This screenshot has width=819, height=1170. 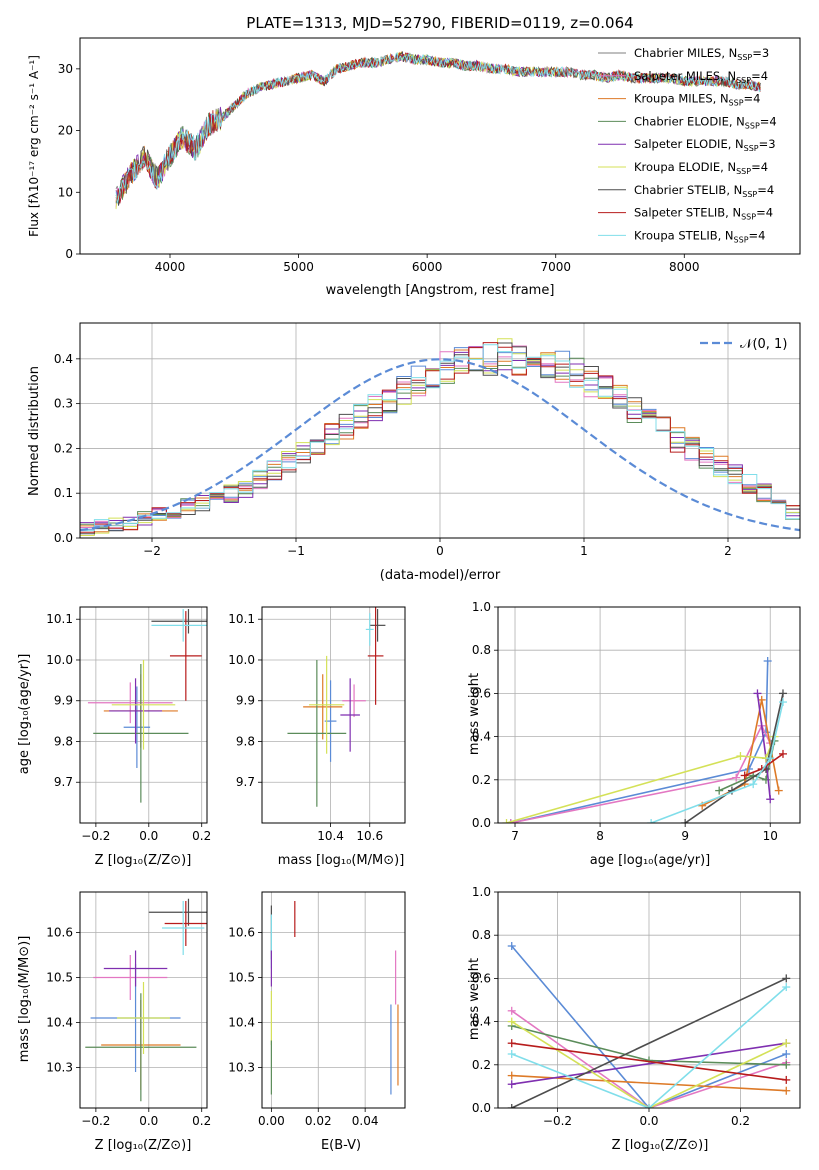 What do you see at coordinates (701, 54) in the screenshot?
I see `legend-label: Chabrier MILES, NSSP=3` at bounding box center [701, 54].